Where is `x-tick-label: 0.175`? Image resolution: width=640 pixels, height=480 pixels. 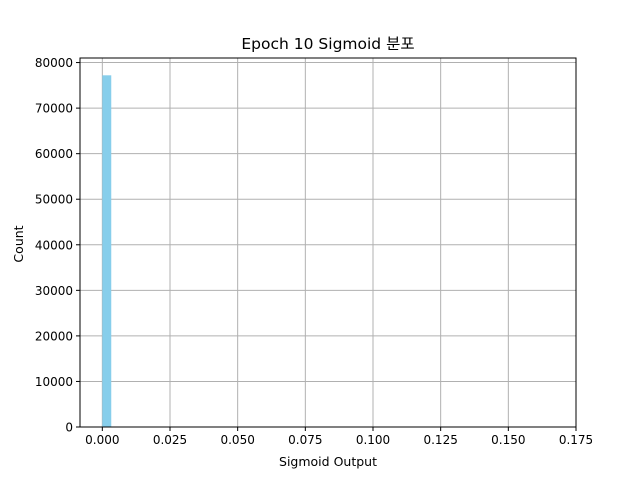
x-tick-label: 0.175 is located at coordinates (576, 440).